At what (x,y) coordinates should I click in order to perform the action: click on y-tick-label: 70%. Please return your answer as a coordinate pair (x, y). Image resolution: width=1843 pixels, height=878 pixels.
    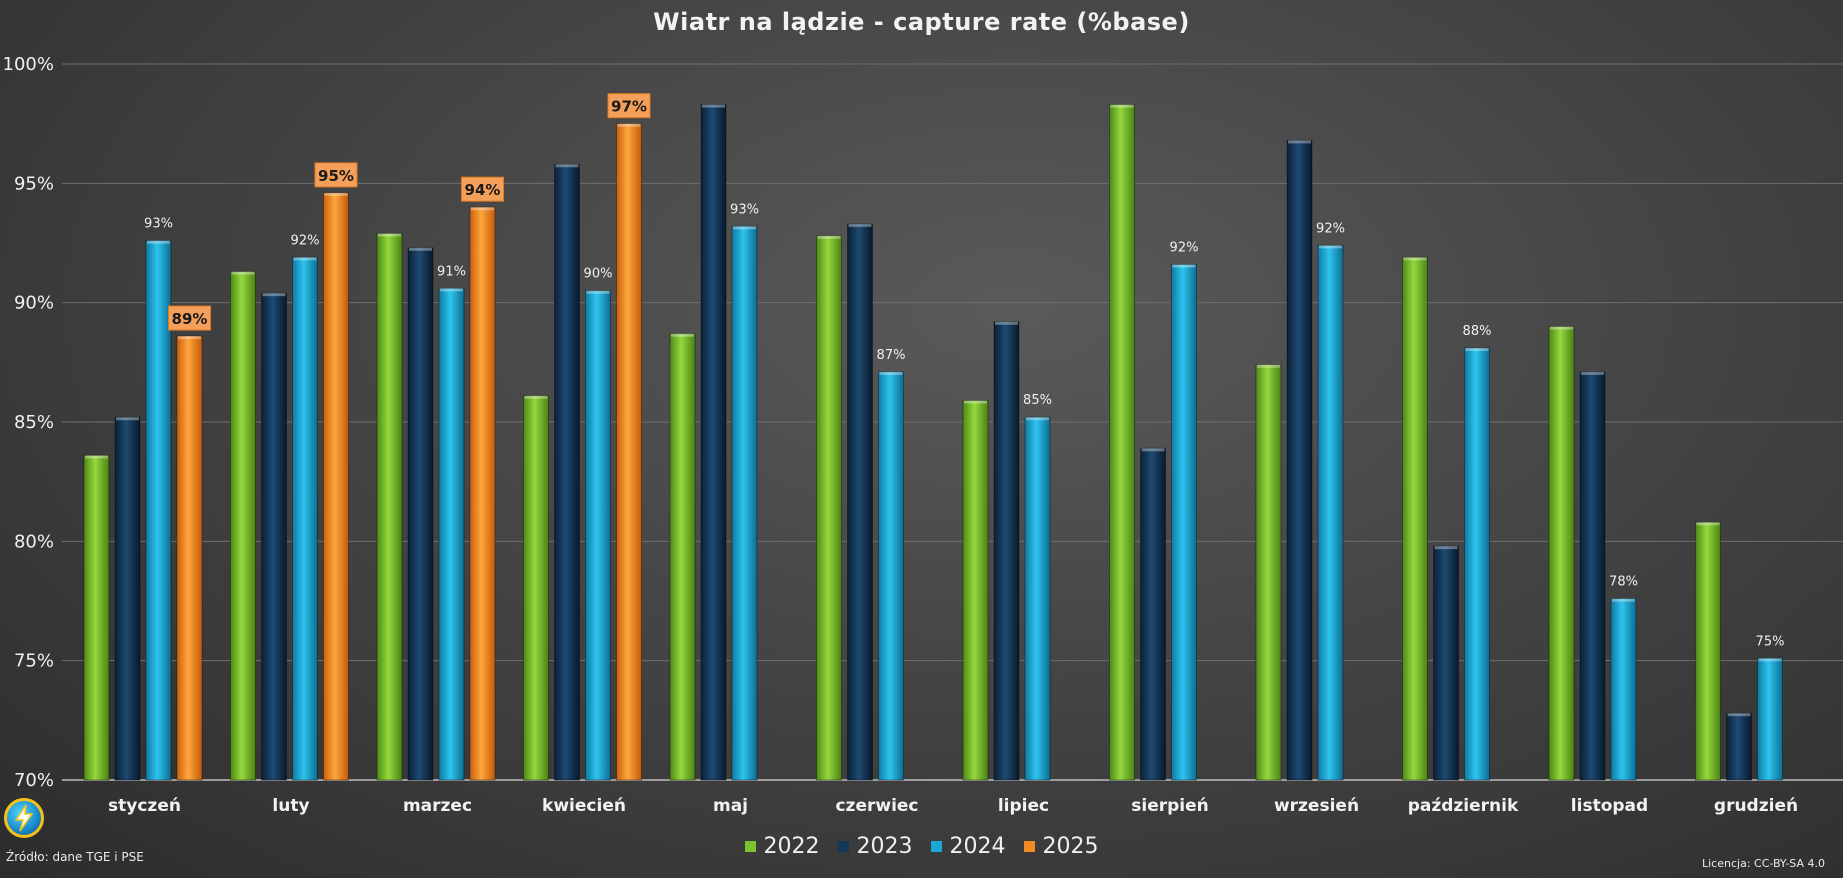
    Looking at the image, I should click on (34, 780).